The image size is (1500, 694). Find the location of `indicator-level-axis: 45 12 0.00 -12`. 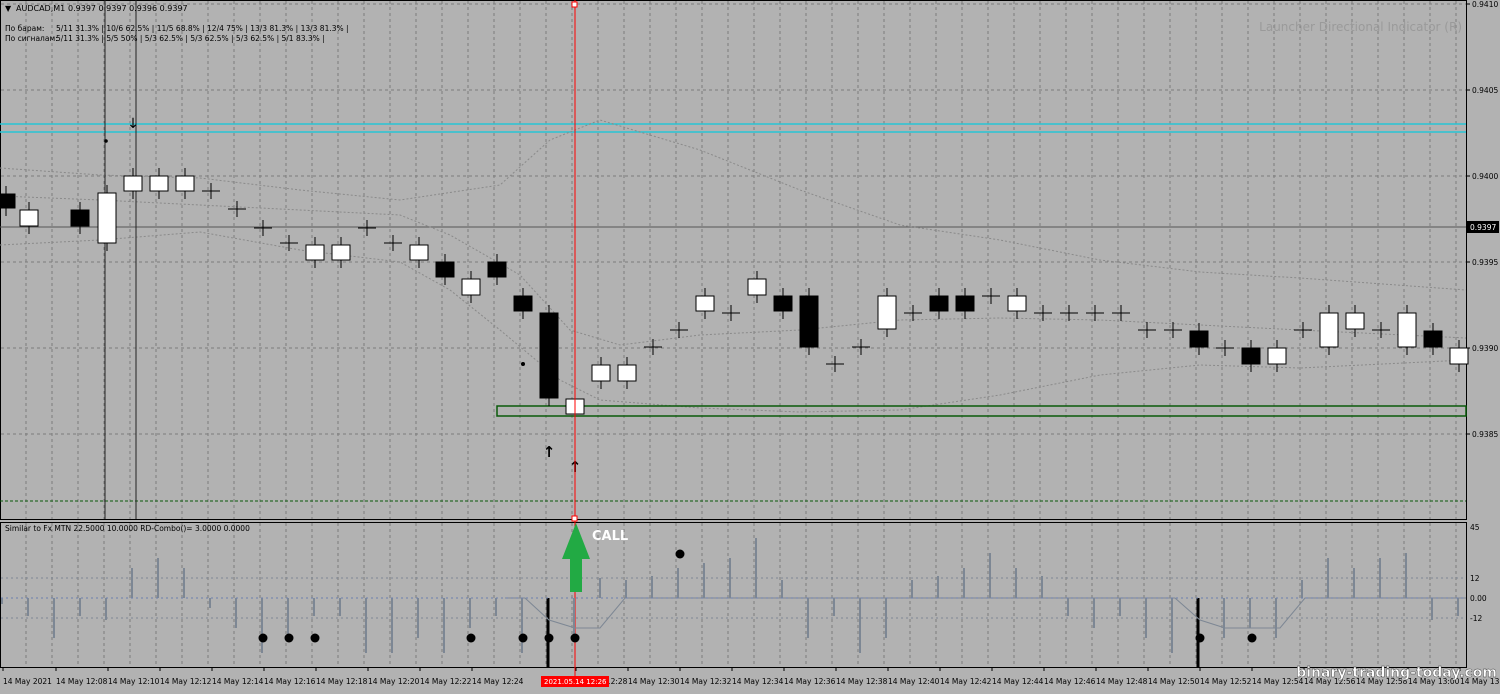

indicator-level-axis: 45 12 0.00 -12 is located at coordinates (744, 573).